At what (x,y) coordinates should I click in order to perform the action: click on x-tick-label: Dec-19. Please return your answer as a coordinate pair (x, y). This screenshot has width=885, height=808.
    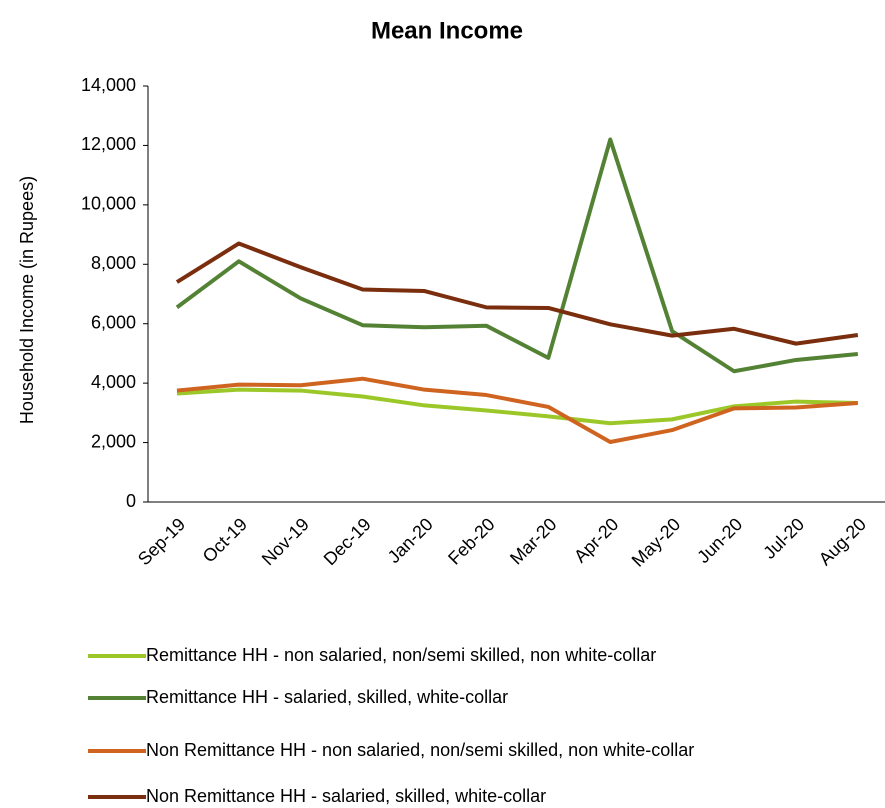
    Looking at the image, I should click on (347, 541).